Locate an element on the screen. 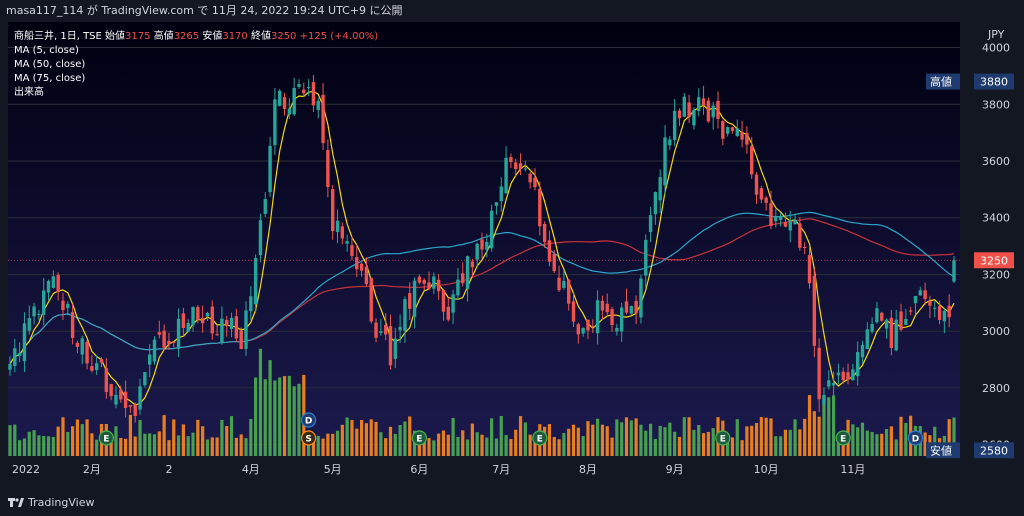 The image size is (1024, 516). y-tick-label: 3600 is located at coordinates (996, 161).